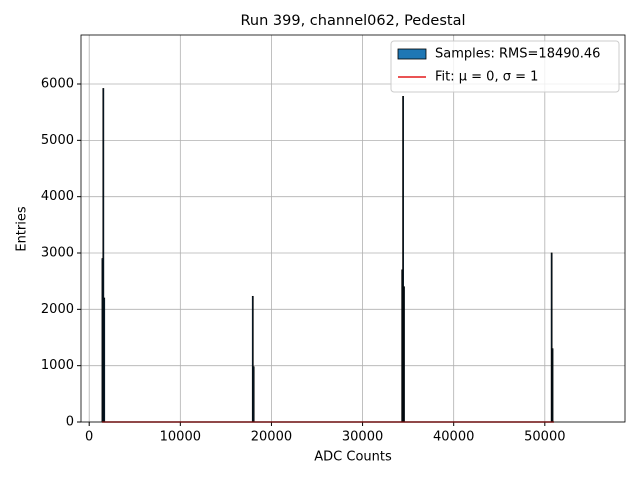 The height and width of the screenshot is (484, 640). I want to click on legend-label: Samples: RMS=18490.46, so click(517, 54).